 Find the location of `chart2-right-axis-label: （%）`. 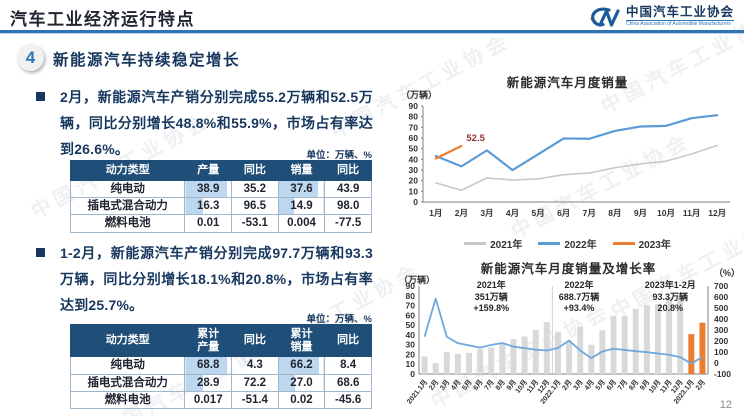

chart2-right-axis-label: （%） is located at coordinates (726, 273).